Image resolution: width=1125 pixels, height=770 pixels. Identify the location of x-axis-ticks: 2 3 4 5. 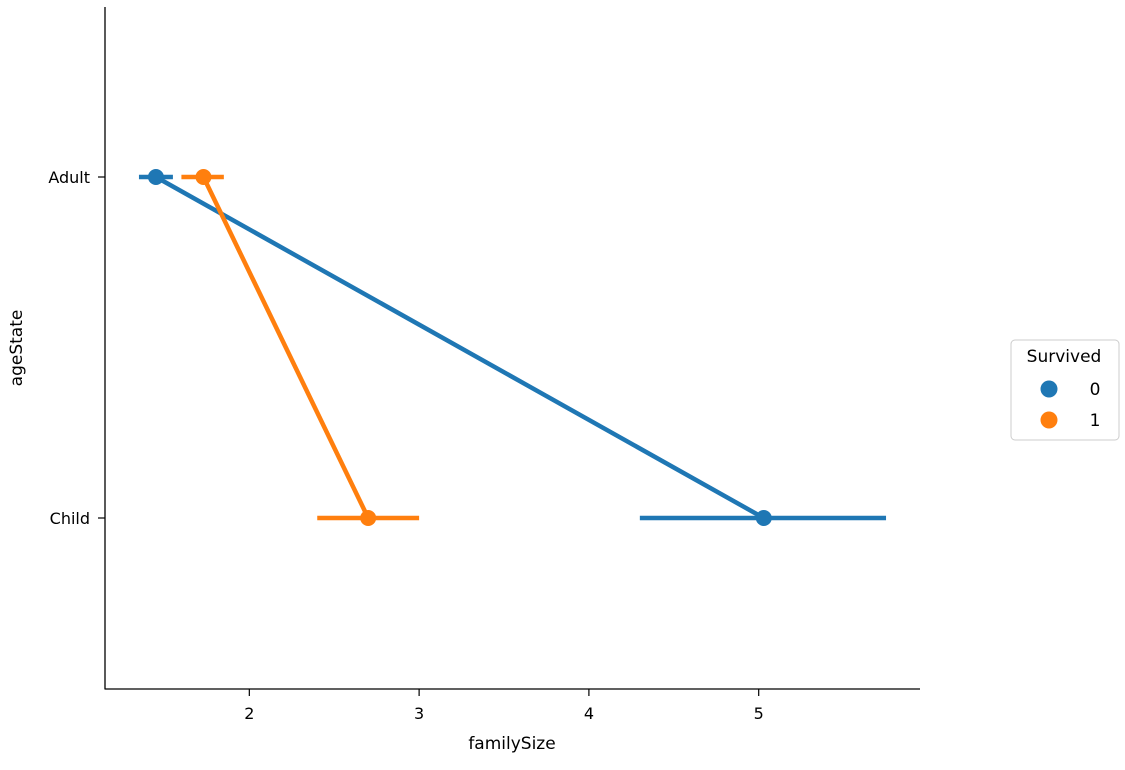
(504, 706).